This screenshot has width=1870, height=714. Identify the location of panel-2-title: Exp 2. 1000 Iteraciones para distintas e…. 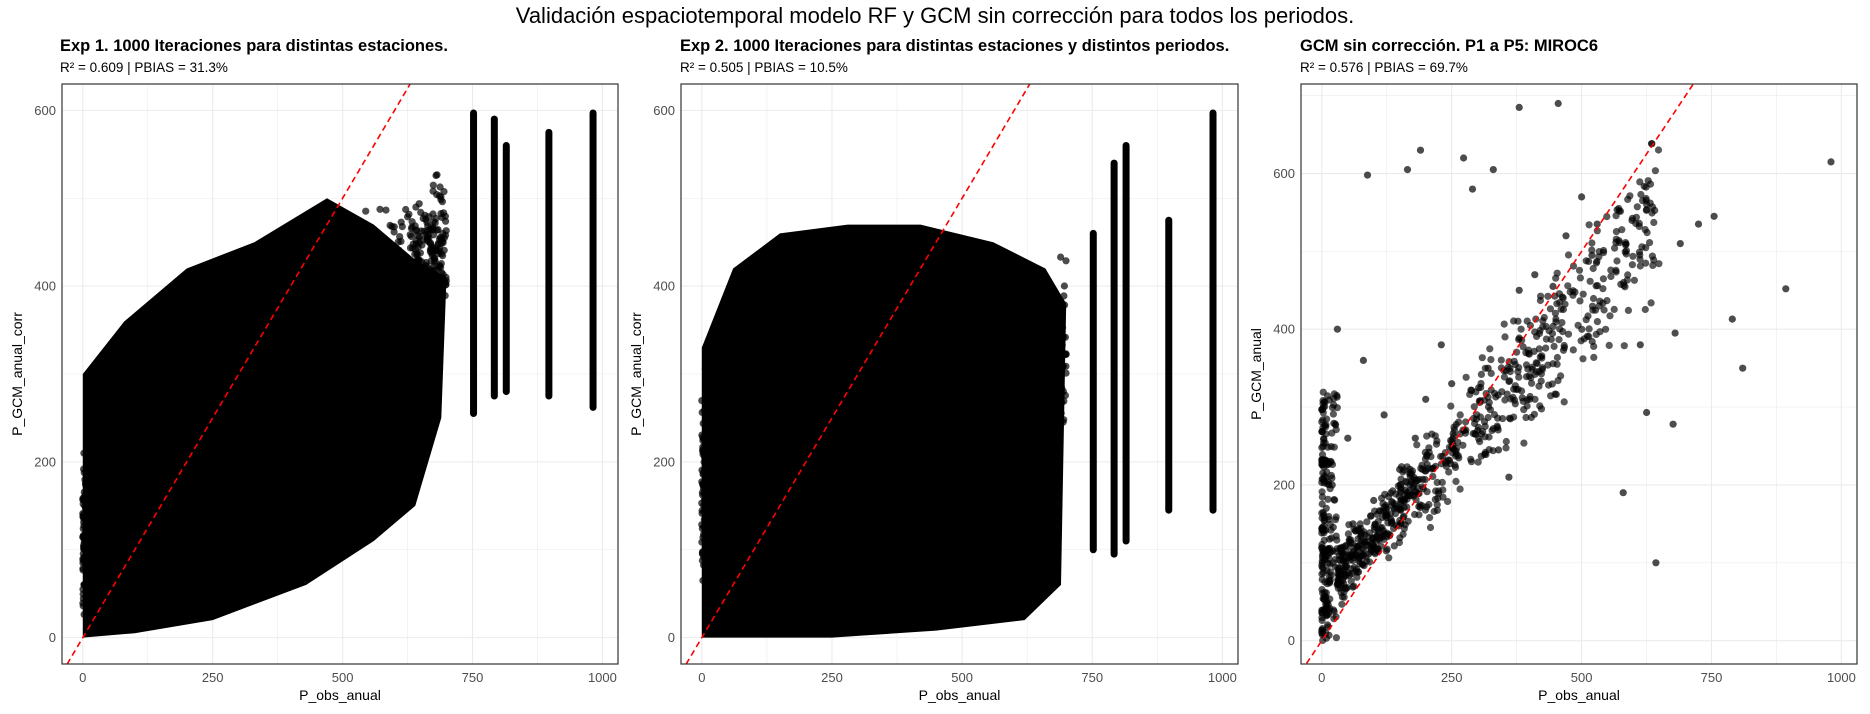
(955, 46).